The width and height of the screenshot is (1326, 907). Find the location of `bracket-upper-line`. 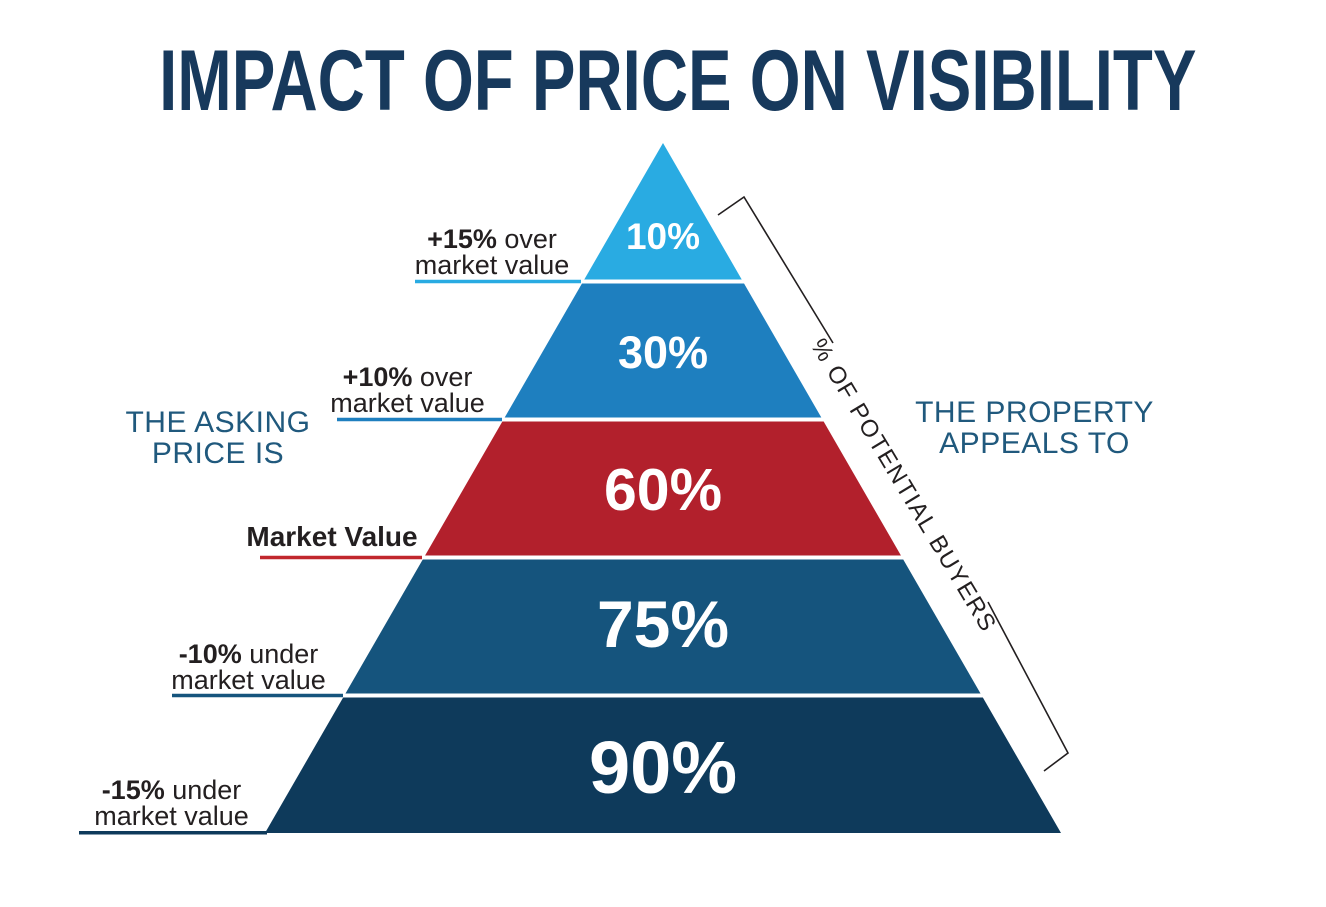

bracket-upper-line is located at coordinates (775, 269).